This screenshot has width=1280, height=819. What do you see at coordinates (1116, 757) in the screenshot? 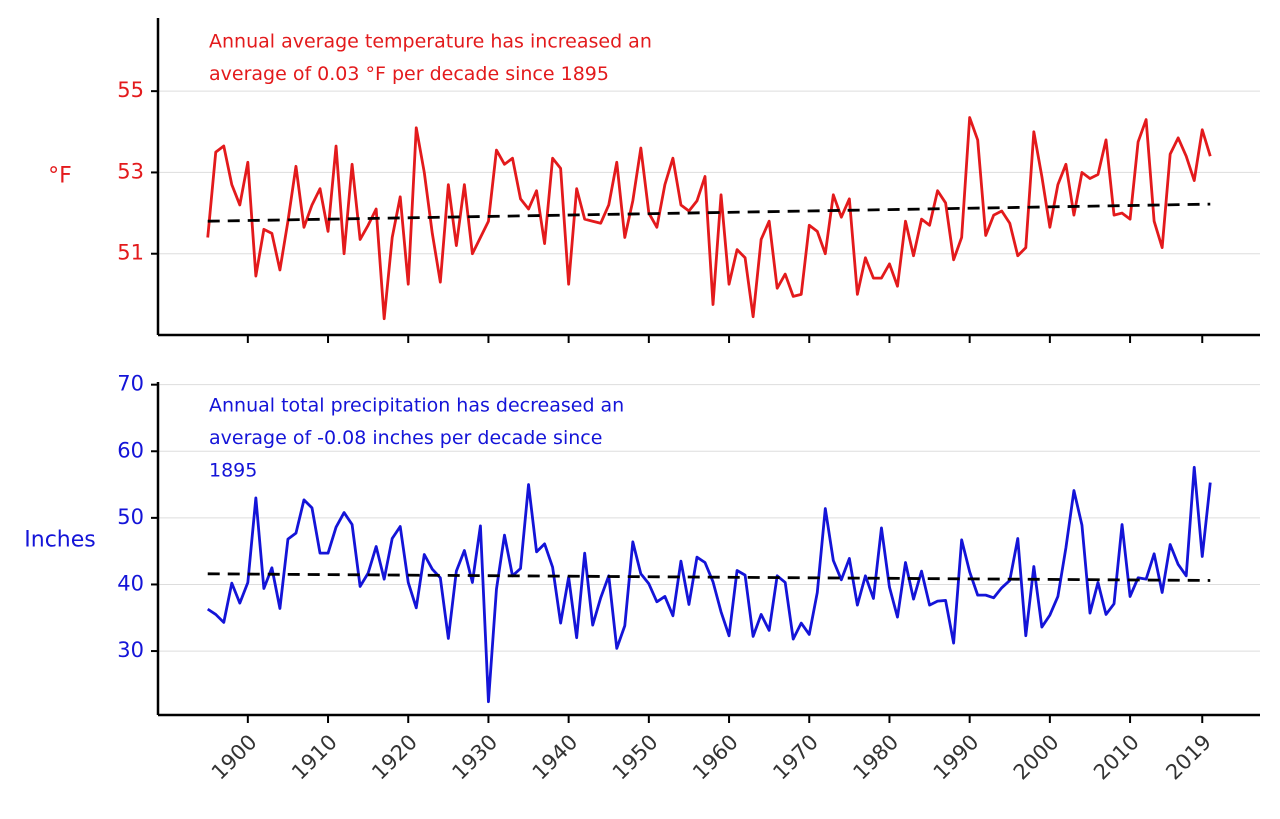
I see `x-tick-label: 2010` at bounding box center [1116, 757].